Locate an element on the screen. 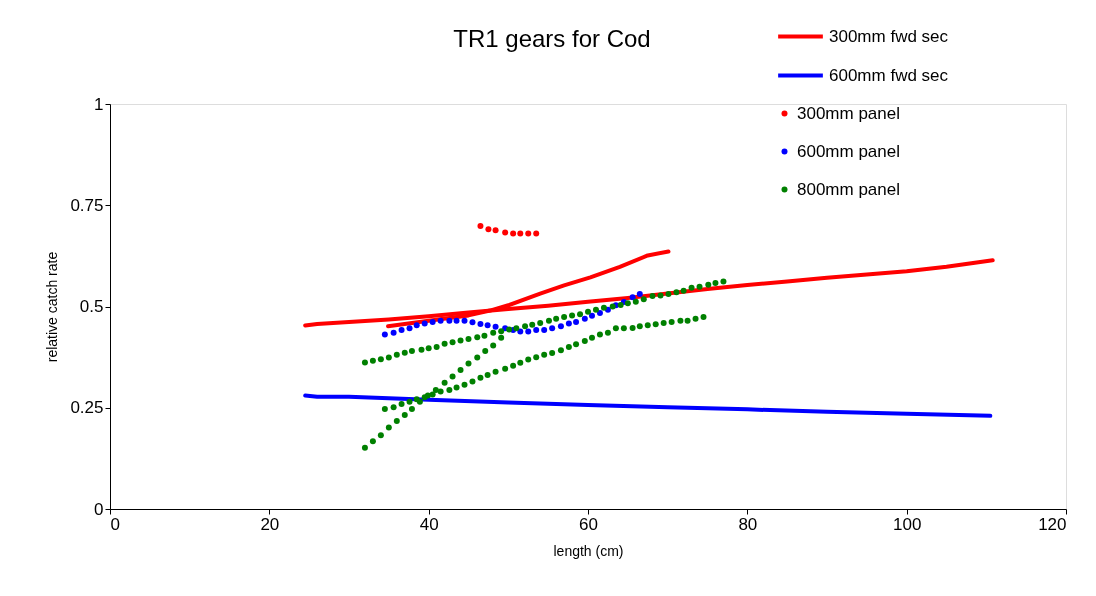 This screenshot has height=596, width=1096. y-tick-label: 0.75 is located at coordinates (87, 205).